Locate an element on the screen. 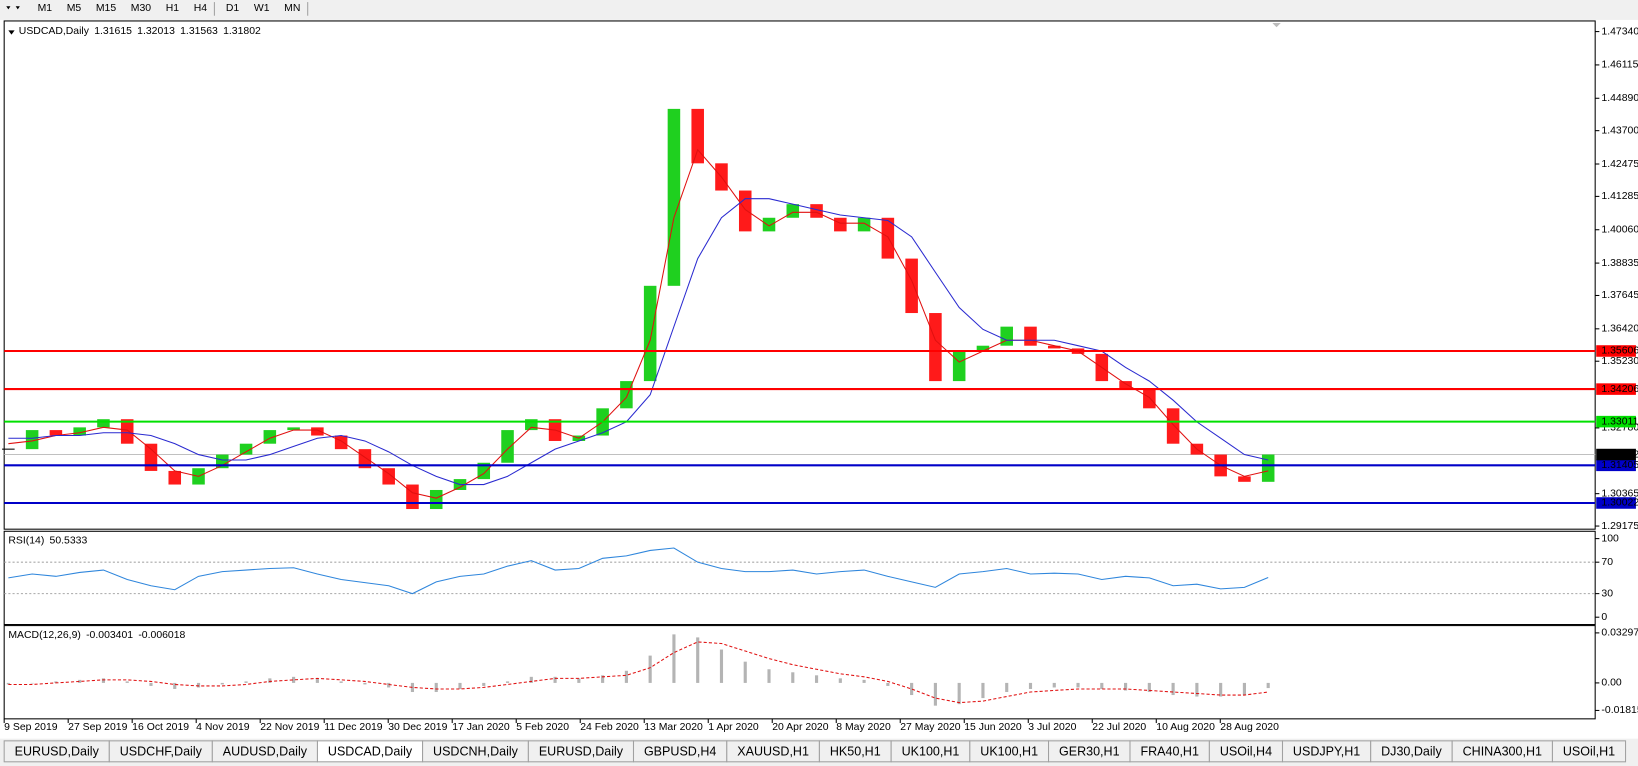 This screenshot has width=1638, height=766. price-tick-label: 1.36420 is located at coordinates (1619, 329).